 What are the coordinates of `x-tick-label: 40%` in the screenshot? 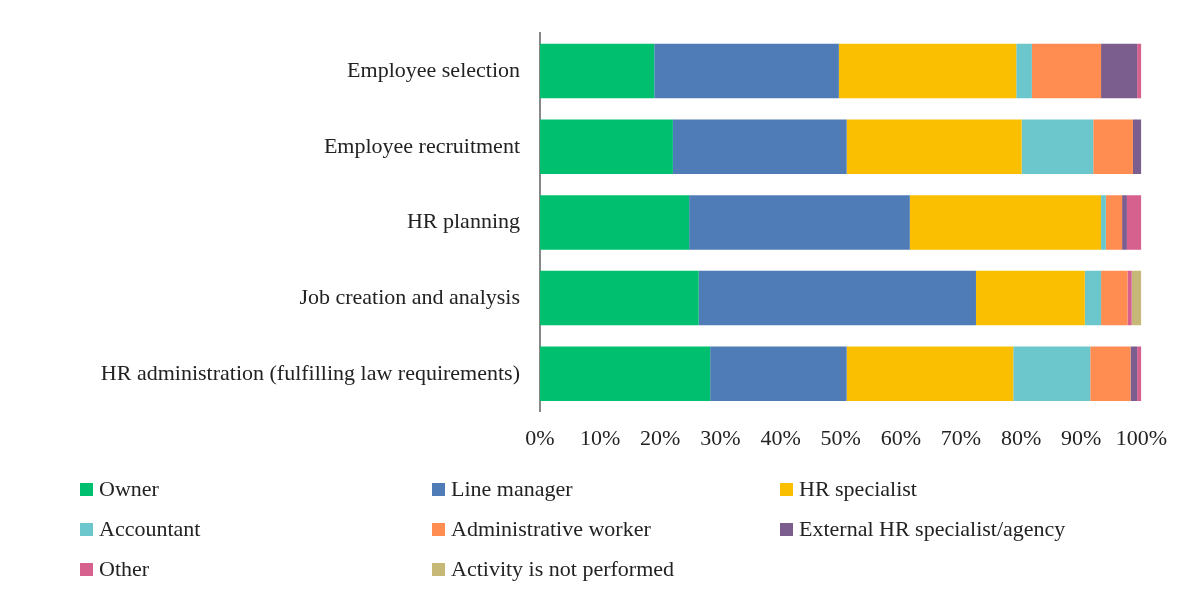 It's located at (780, 437).